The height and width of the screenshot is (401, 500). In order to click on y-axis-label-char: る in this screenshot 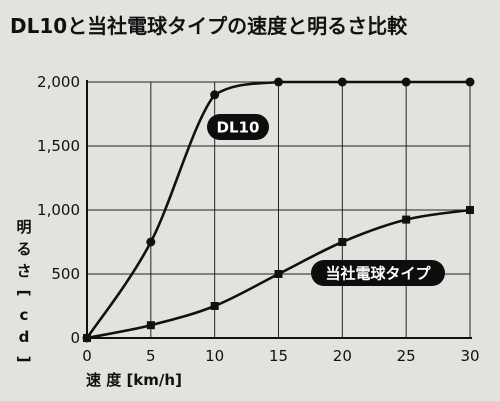, I will do `click(23, 249)`.